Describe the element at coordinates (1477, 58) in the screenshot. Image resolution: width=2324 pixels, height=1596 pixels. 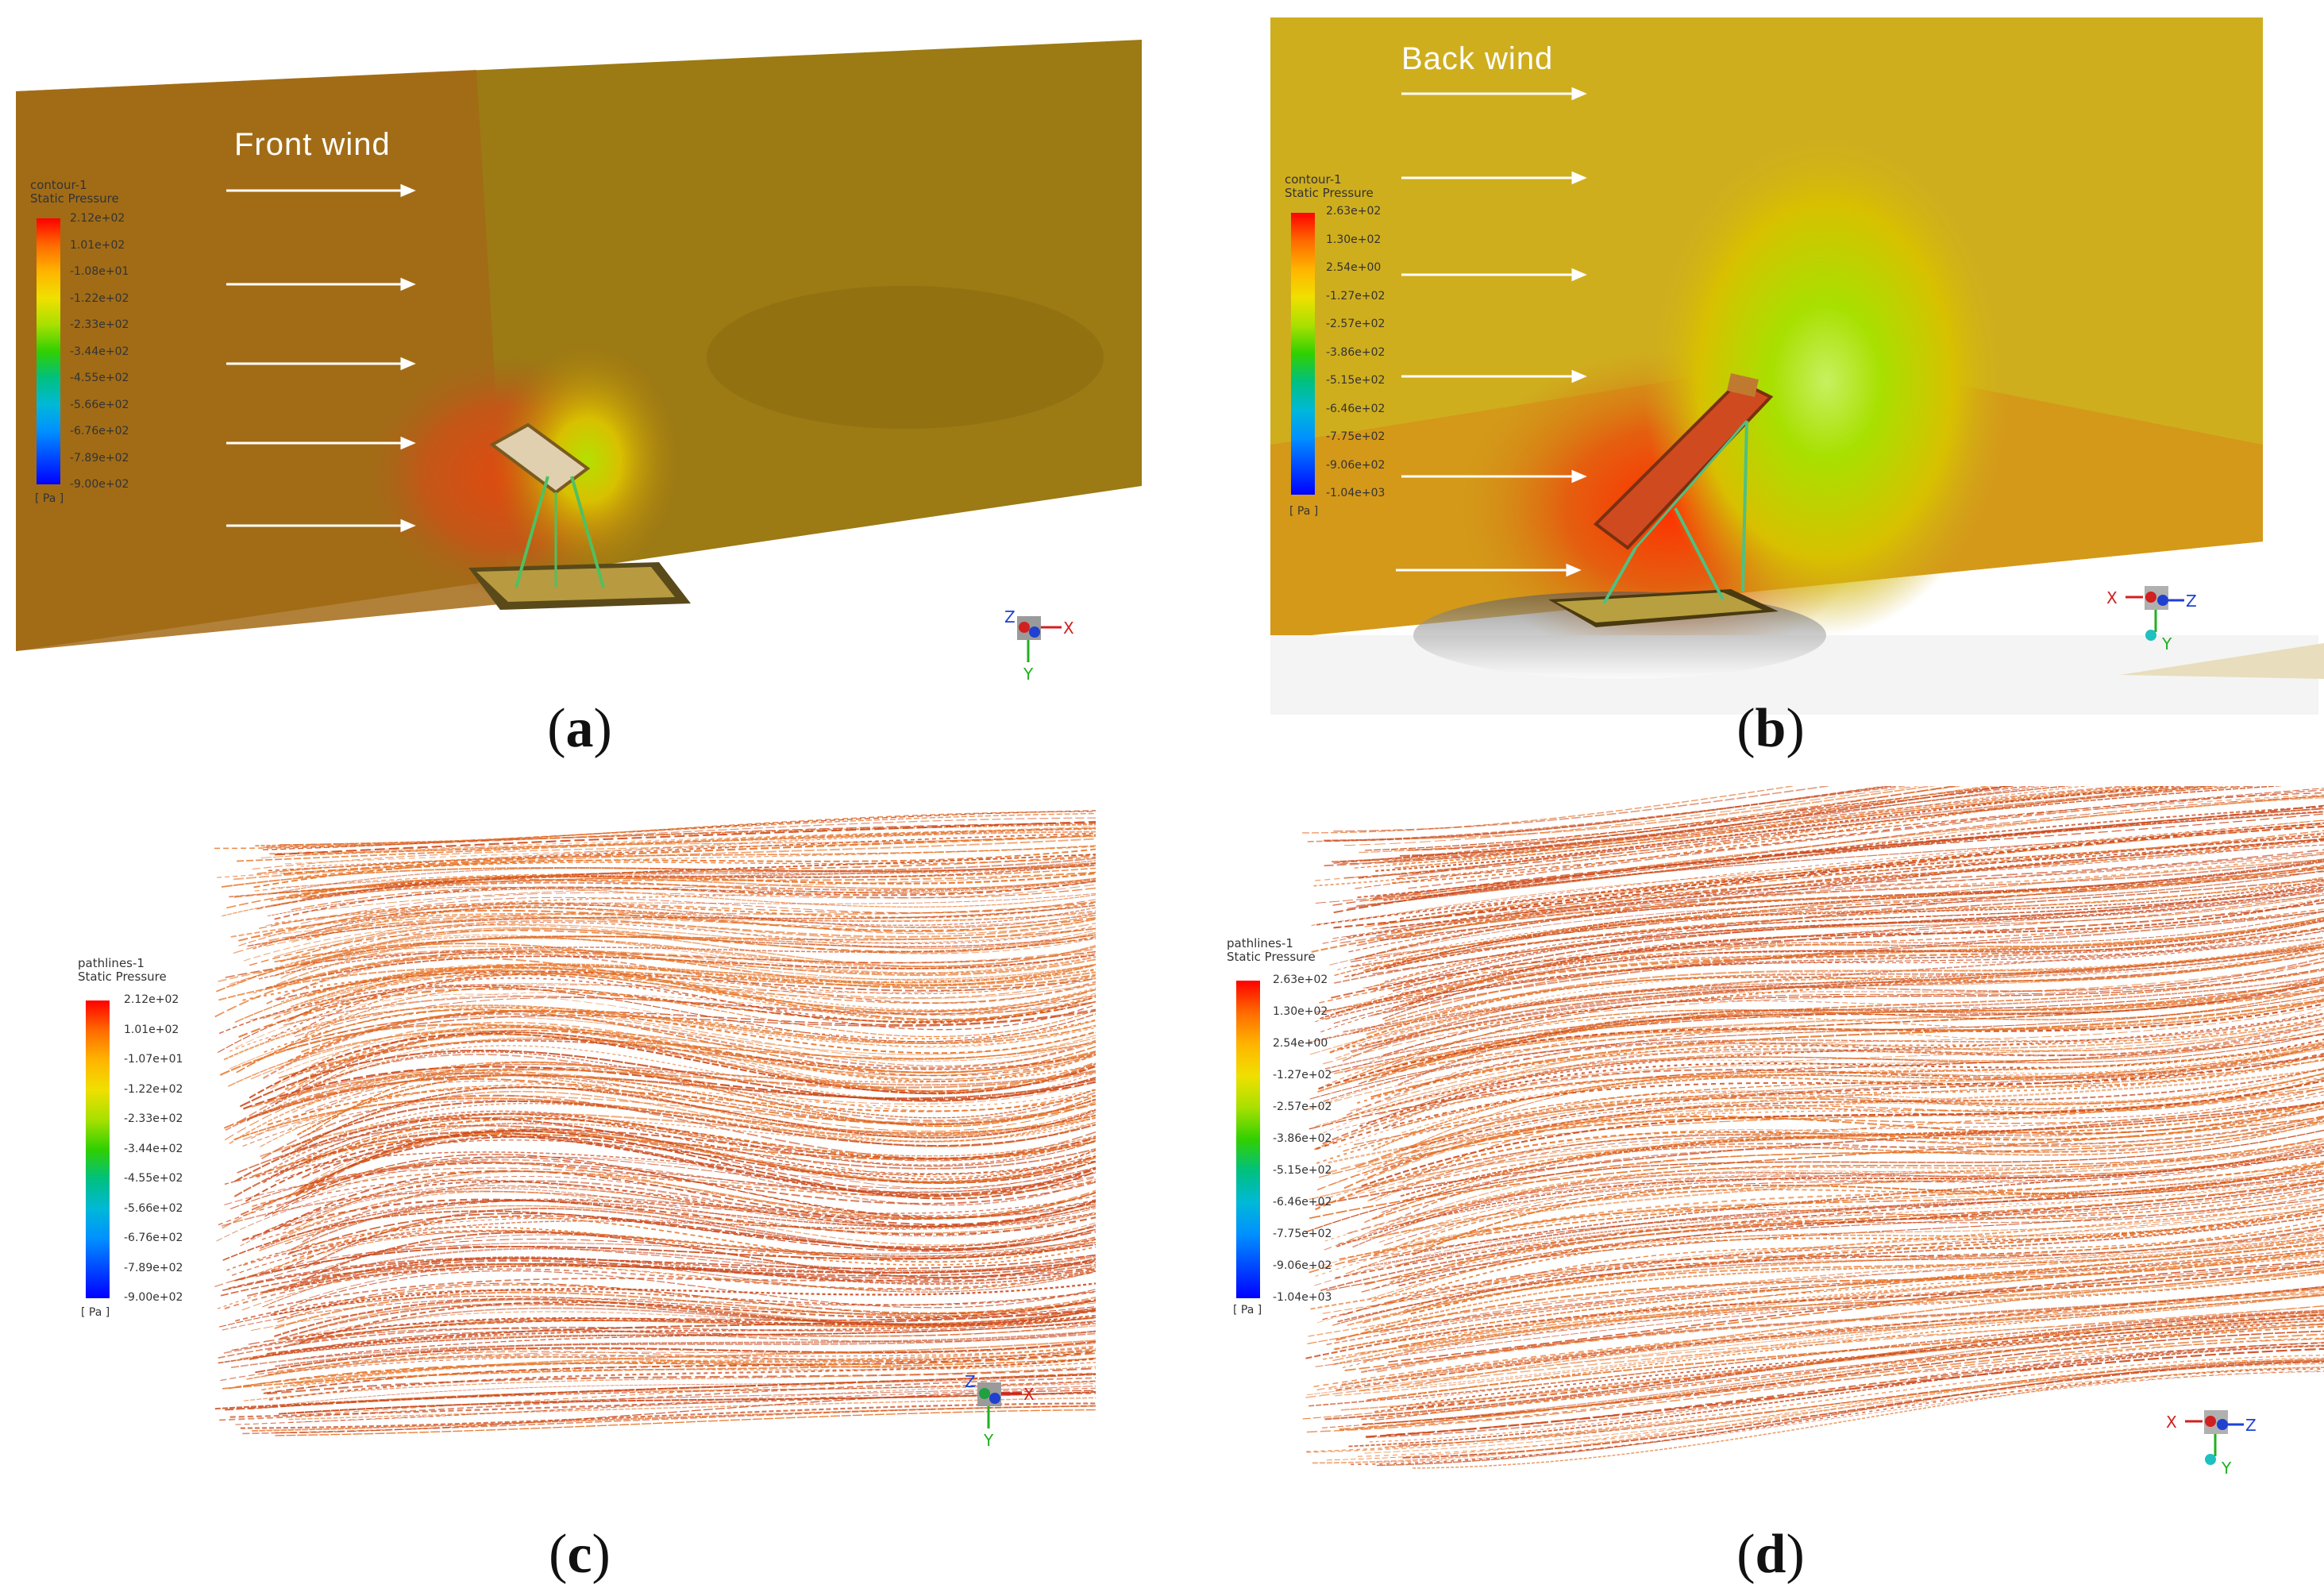
I see `wind-label-back: Back wind` at that location.